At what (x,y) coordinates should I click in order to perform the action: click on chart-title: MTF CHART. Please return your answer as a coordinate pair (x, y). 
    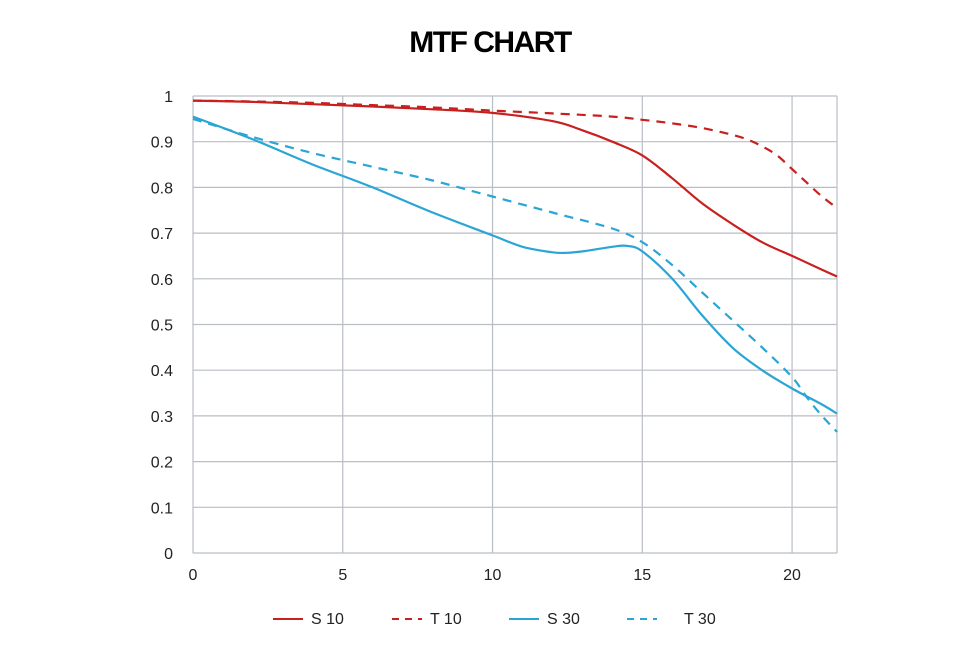
    Looking at the image, I should click on (490, 42).